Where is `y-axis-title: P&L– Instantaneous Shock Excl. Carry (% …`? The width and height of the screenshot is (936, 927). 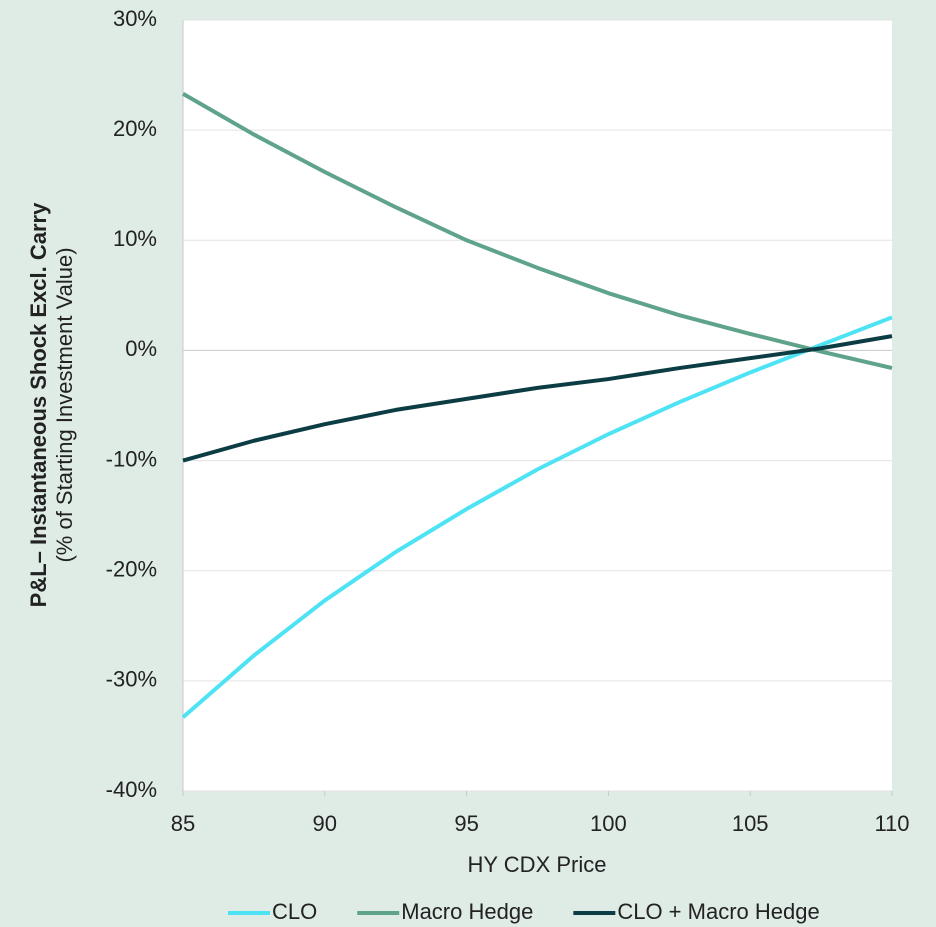
y-axis-title: P&L– Instantaneous Shock Excl. Carry (% … is located at coordinates (51, 404).